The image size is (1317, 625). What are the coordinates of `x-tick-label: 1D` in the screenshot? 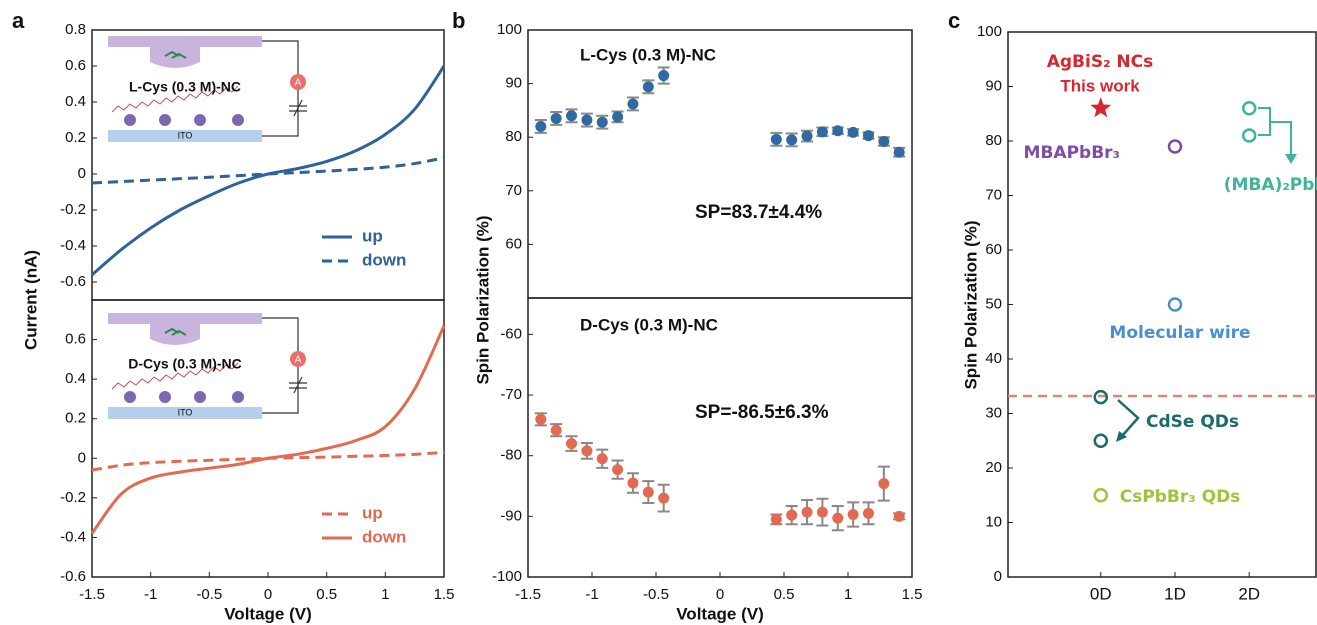 It's located at (1175, 593).